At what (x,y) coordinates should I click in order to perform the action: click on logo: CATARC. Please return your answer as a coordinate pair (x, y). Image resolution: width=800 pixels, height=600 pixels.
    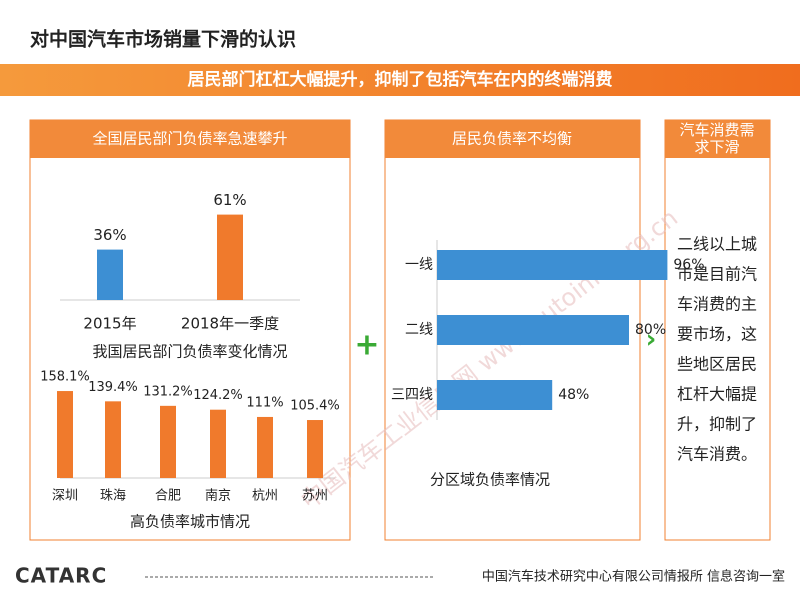
    Looking at the image, I should click on (61, 576).